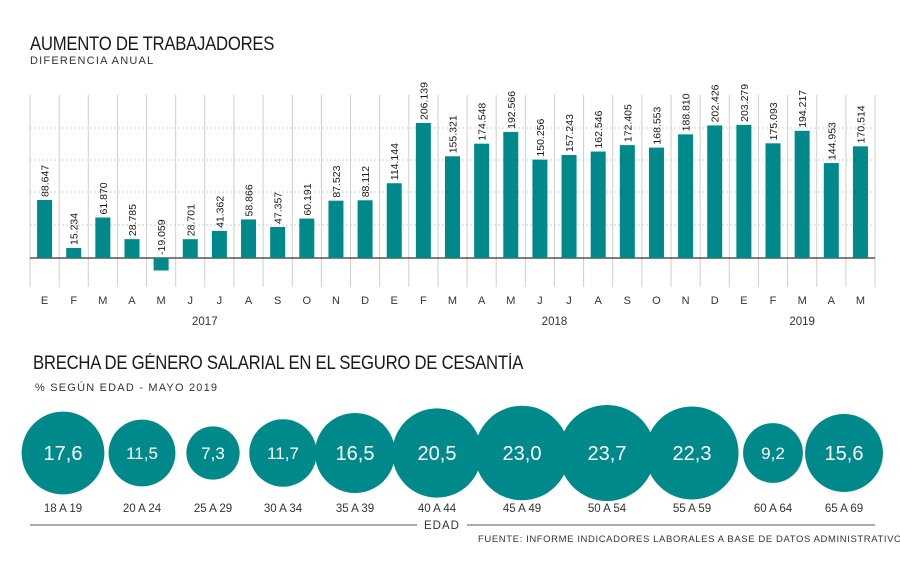 Image resolution: width=900 pixels, height=580 pixels. Describe the element at coordinates (308, 199) in the screenshot. I see `bar-value-label: 60.191` at that location.